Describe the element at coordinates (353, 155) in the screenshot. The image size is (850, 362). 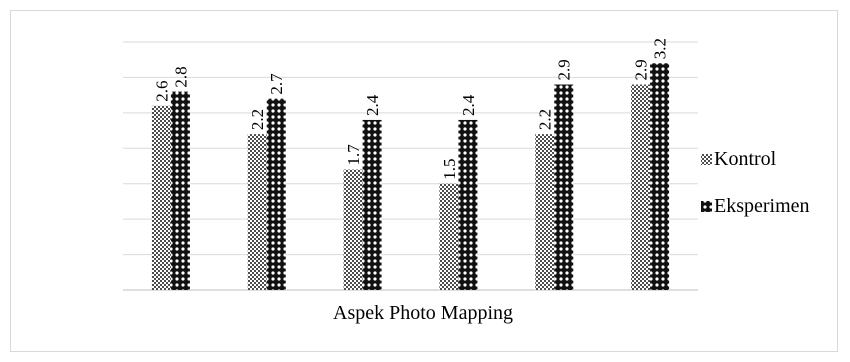
I see `value-label-kontrol: 1.7` at that location.